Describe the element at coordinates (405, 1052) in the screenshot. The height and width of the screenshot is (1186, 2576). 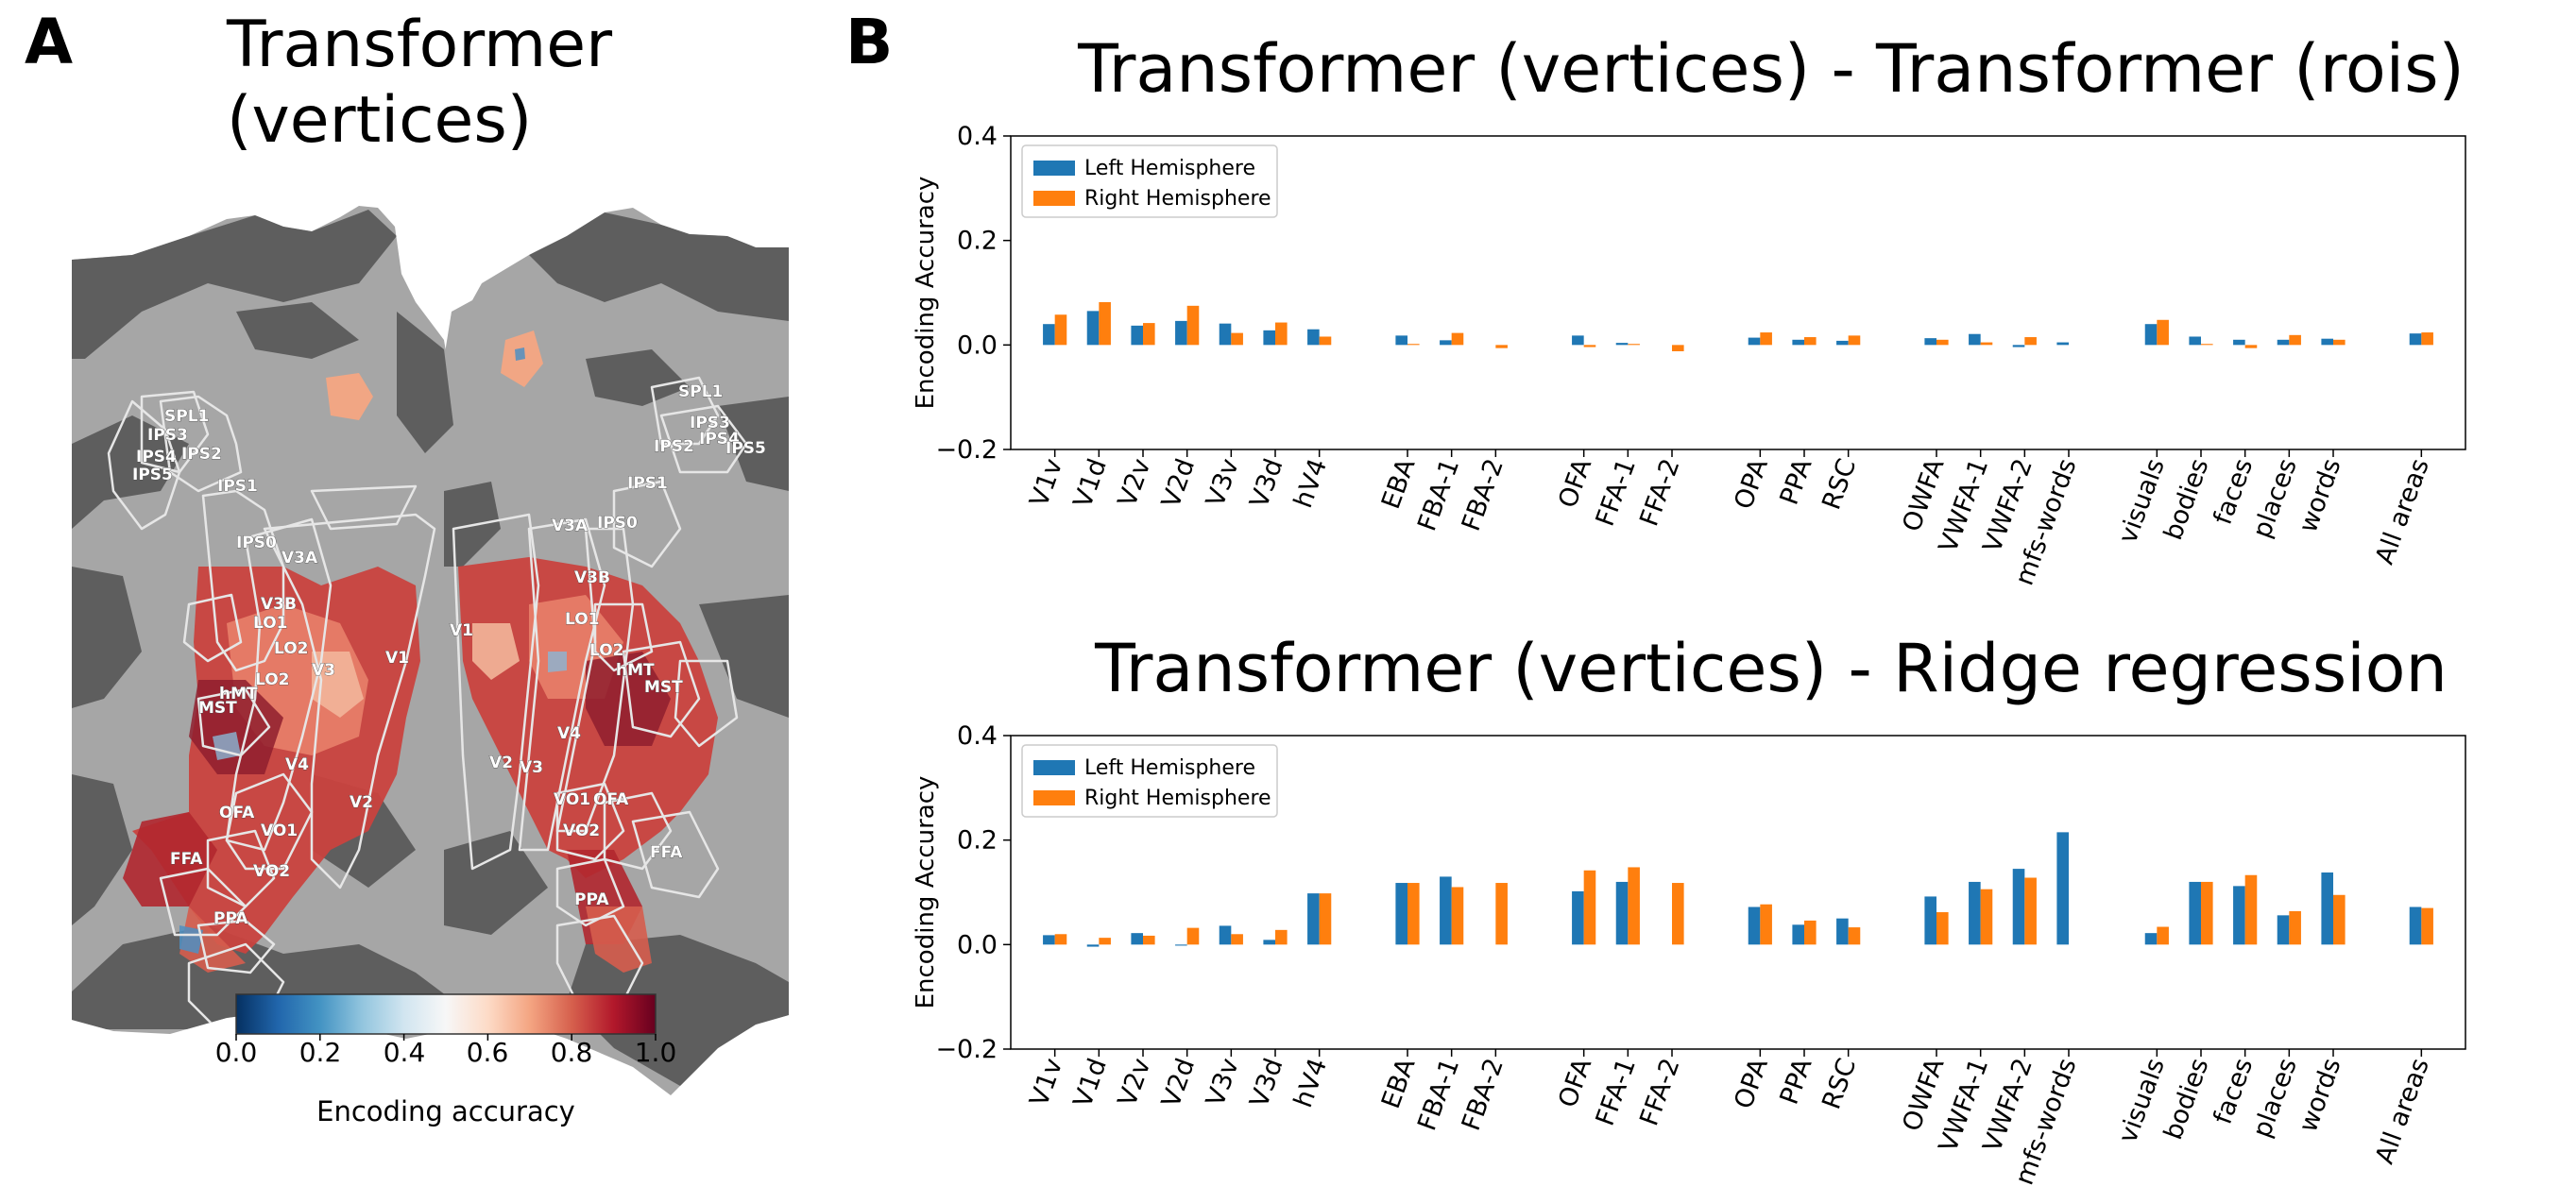
I see `colorbar-tick: 0.4` at that location.